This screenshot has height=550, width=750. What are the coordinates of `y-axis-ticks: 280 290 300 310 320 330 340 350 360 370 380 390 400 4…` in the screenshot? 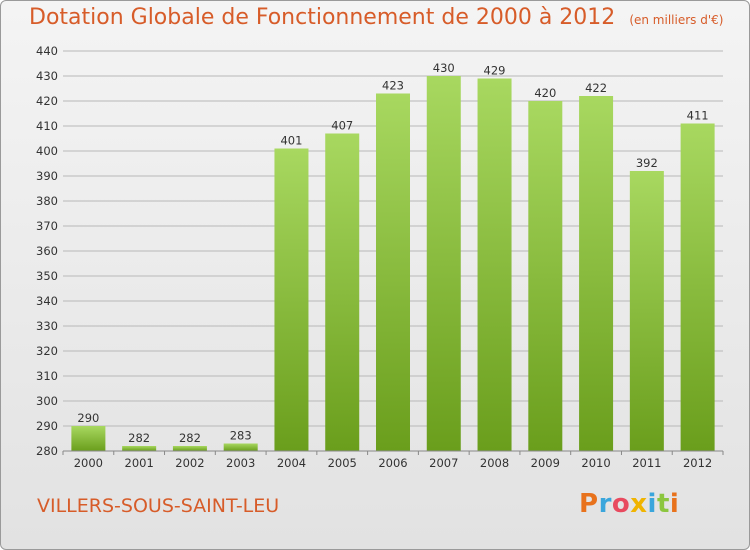 It's located at (47, 251).